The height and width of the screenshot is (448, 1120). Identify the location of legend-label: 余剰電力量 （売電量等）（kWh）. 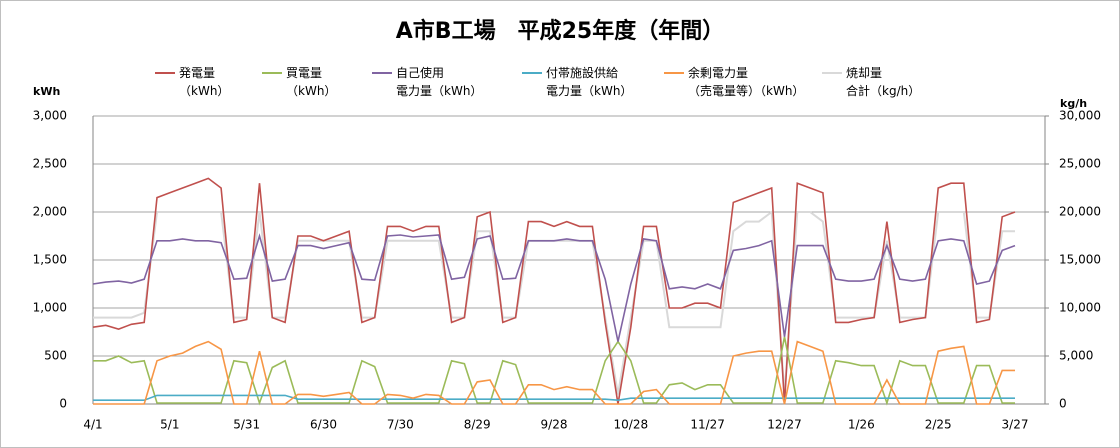
(746, 82).